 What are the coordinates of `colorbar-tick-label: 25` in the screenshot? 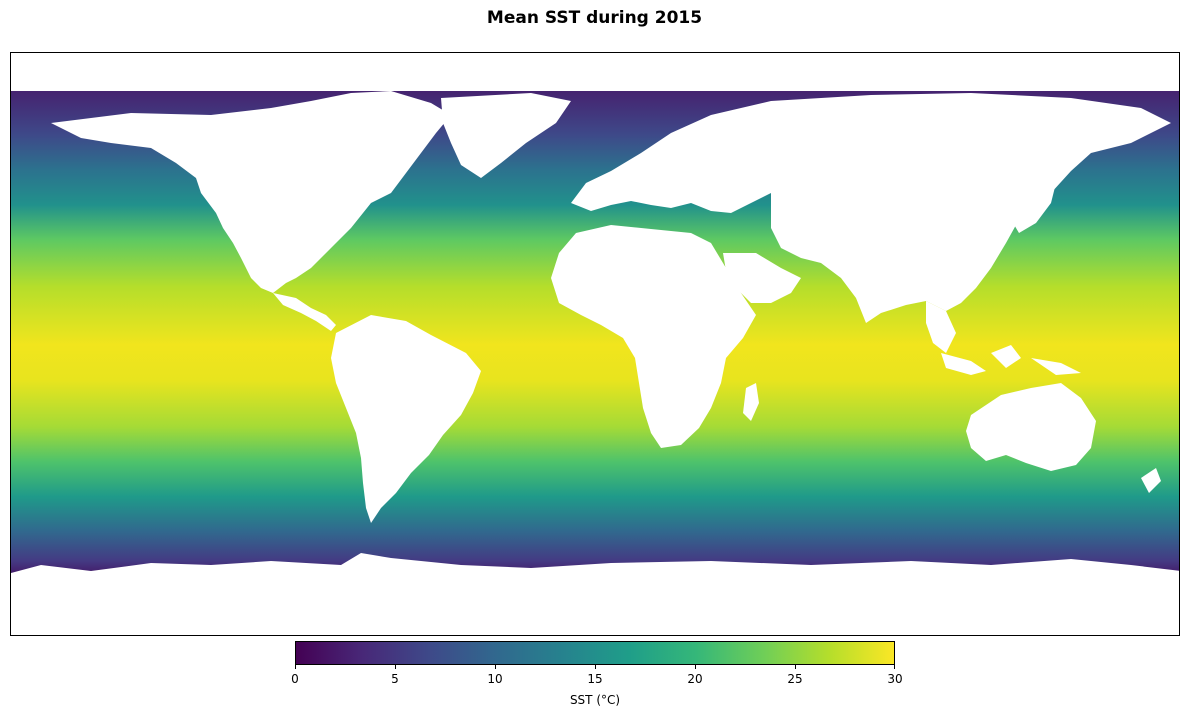 It's located at (795, 679).